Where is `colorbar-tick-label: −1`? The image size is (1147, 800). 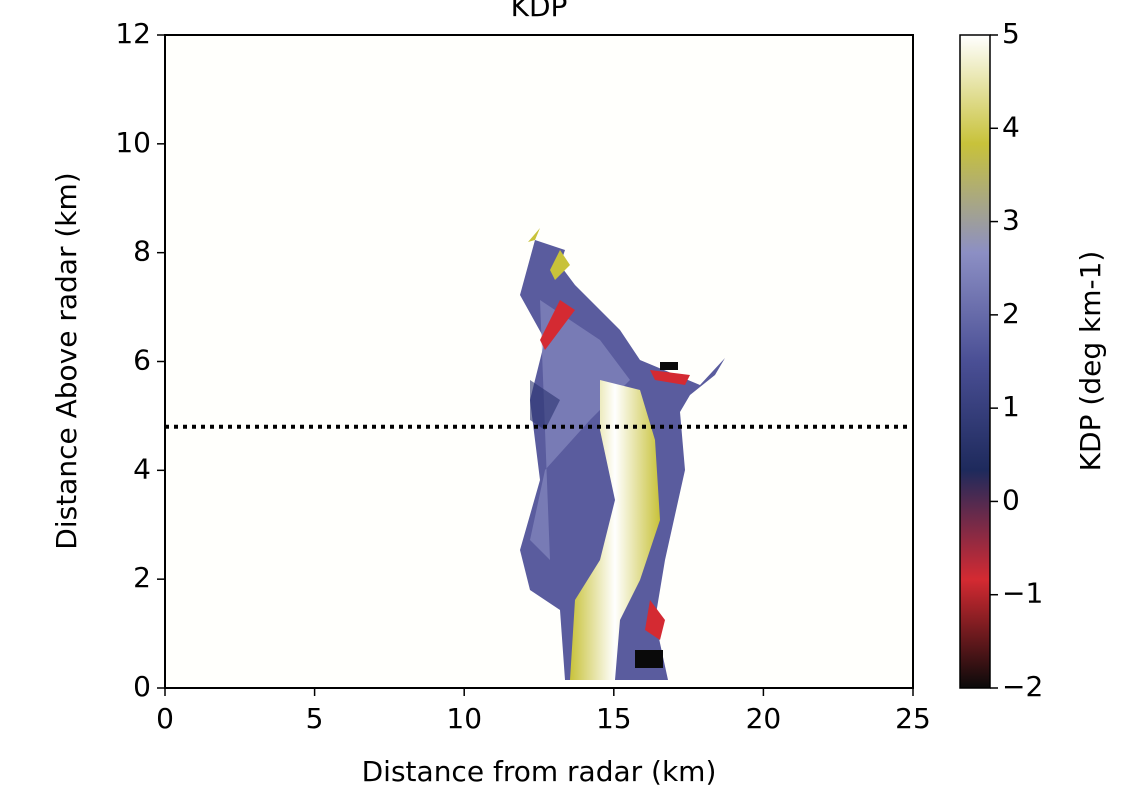 colorbar-tick-label: −1 is located at coordinates (1022, 593).